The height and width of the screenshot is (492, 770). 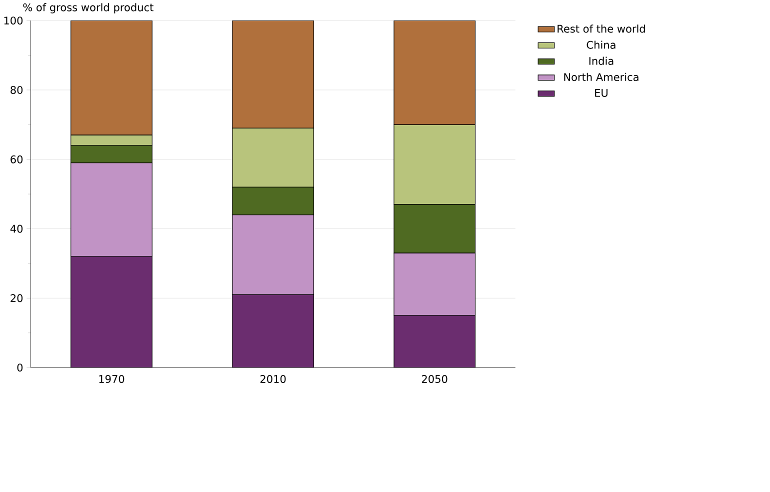 What do you see at coordinates (601, 44) in the screenshot?
I see `text: China` at bounding box center [601, 44].